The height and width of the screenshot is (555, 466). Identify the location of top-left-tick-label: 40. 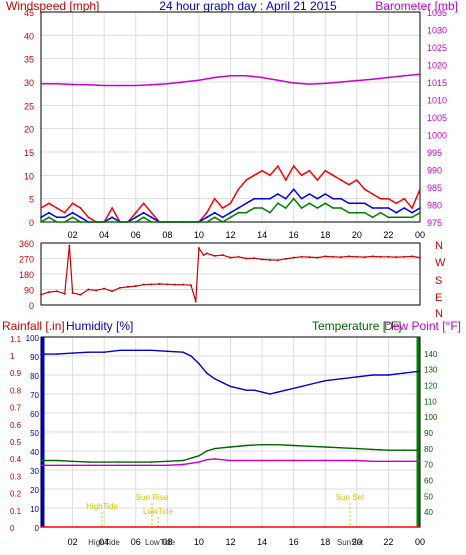
(29, 36).